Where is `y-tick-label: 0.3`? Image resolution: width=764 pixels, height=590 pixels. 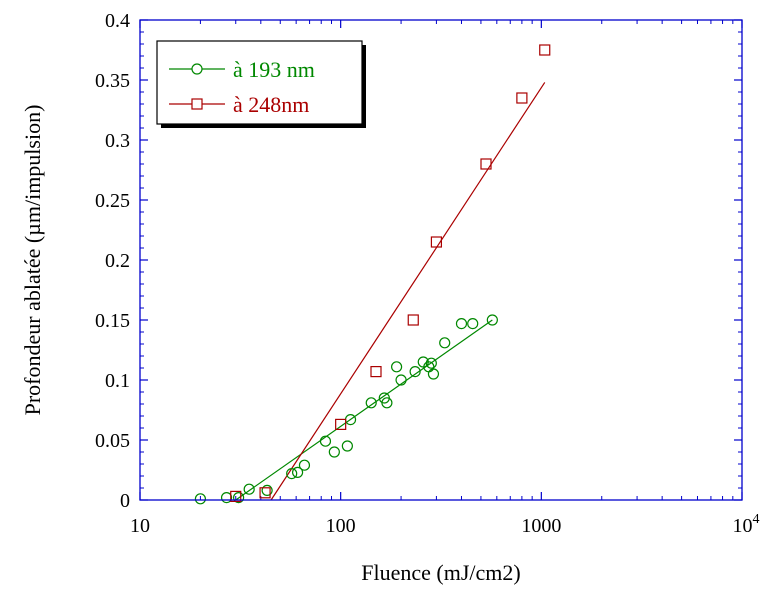
y-tick-label: 0.3 is located at coordinates (117, 141).